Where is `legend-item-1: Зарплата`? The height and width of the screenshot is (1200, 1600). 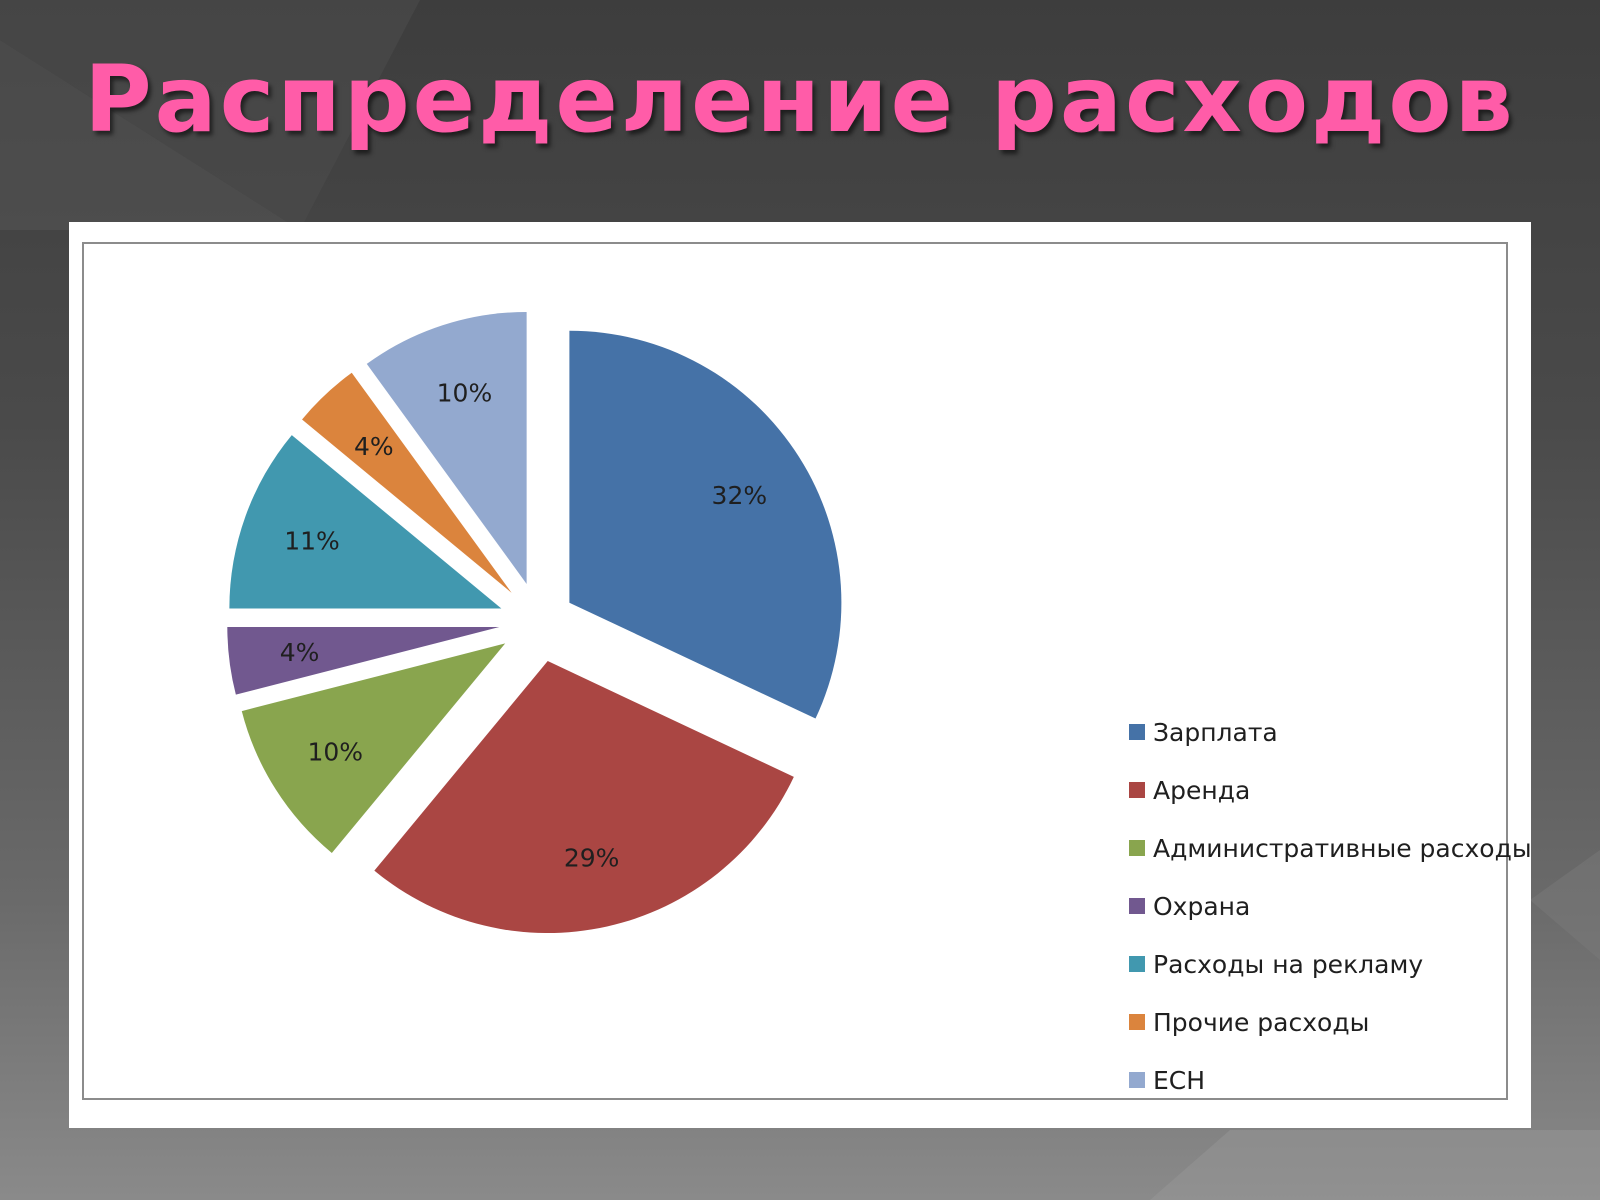 legend-item-1: Зарплата is located at coordinates (1330, 732).